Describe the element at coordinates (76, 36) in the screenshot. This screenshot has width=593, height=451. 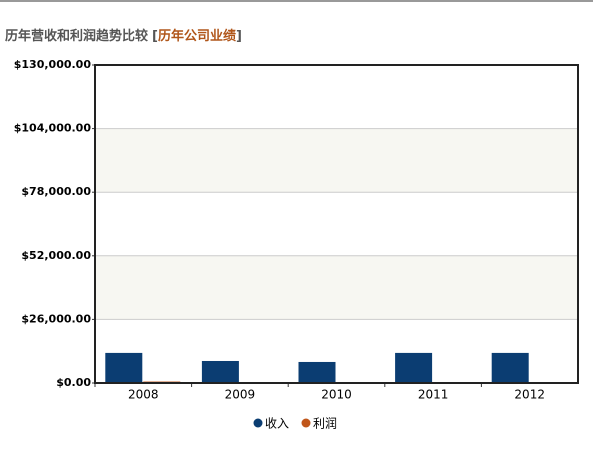
I see `title-text: 历年营收和利润趋势比较` at that location.